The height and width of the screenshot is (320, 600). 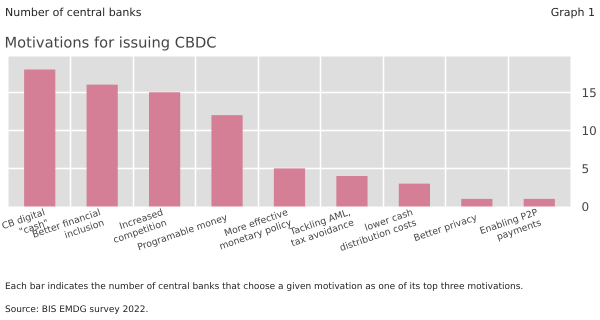 What do you see at coordinates (586, 169) in the screenshot?
I see `y-tick-label: 5` at bounding box center [586, 169].